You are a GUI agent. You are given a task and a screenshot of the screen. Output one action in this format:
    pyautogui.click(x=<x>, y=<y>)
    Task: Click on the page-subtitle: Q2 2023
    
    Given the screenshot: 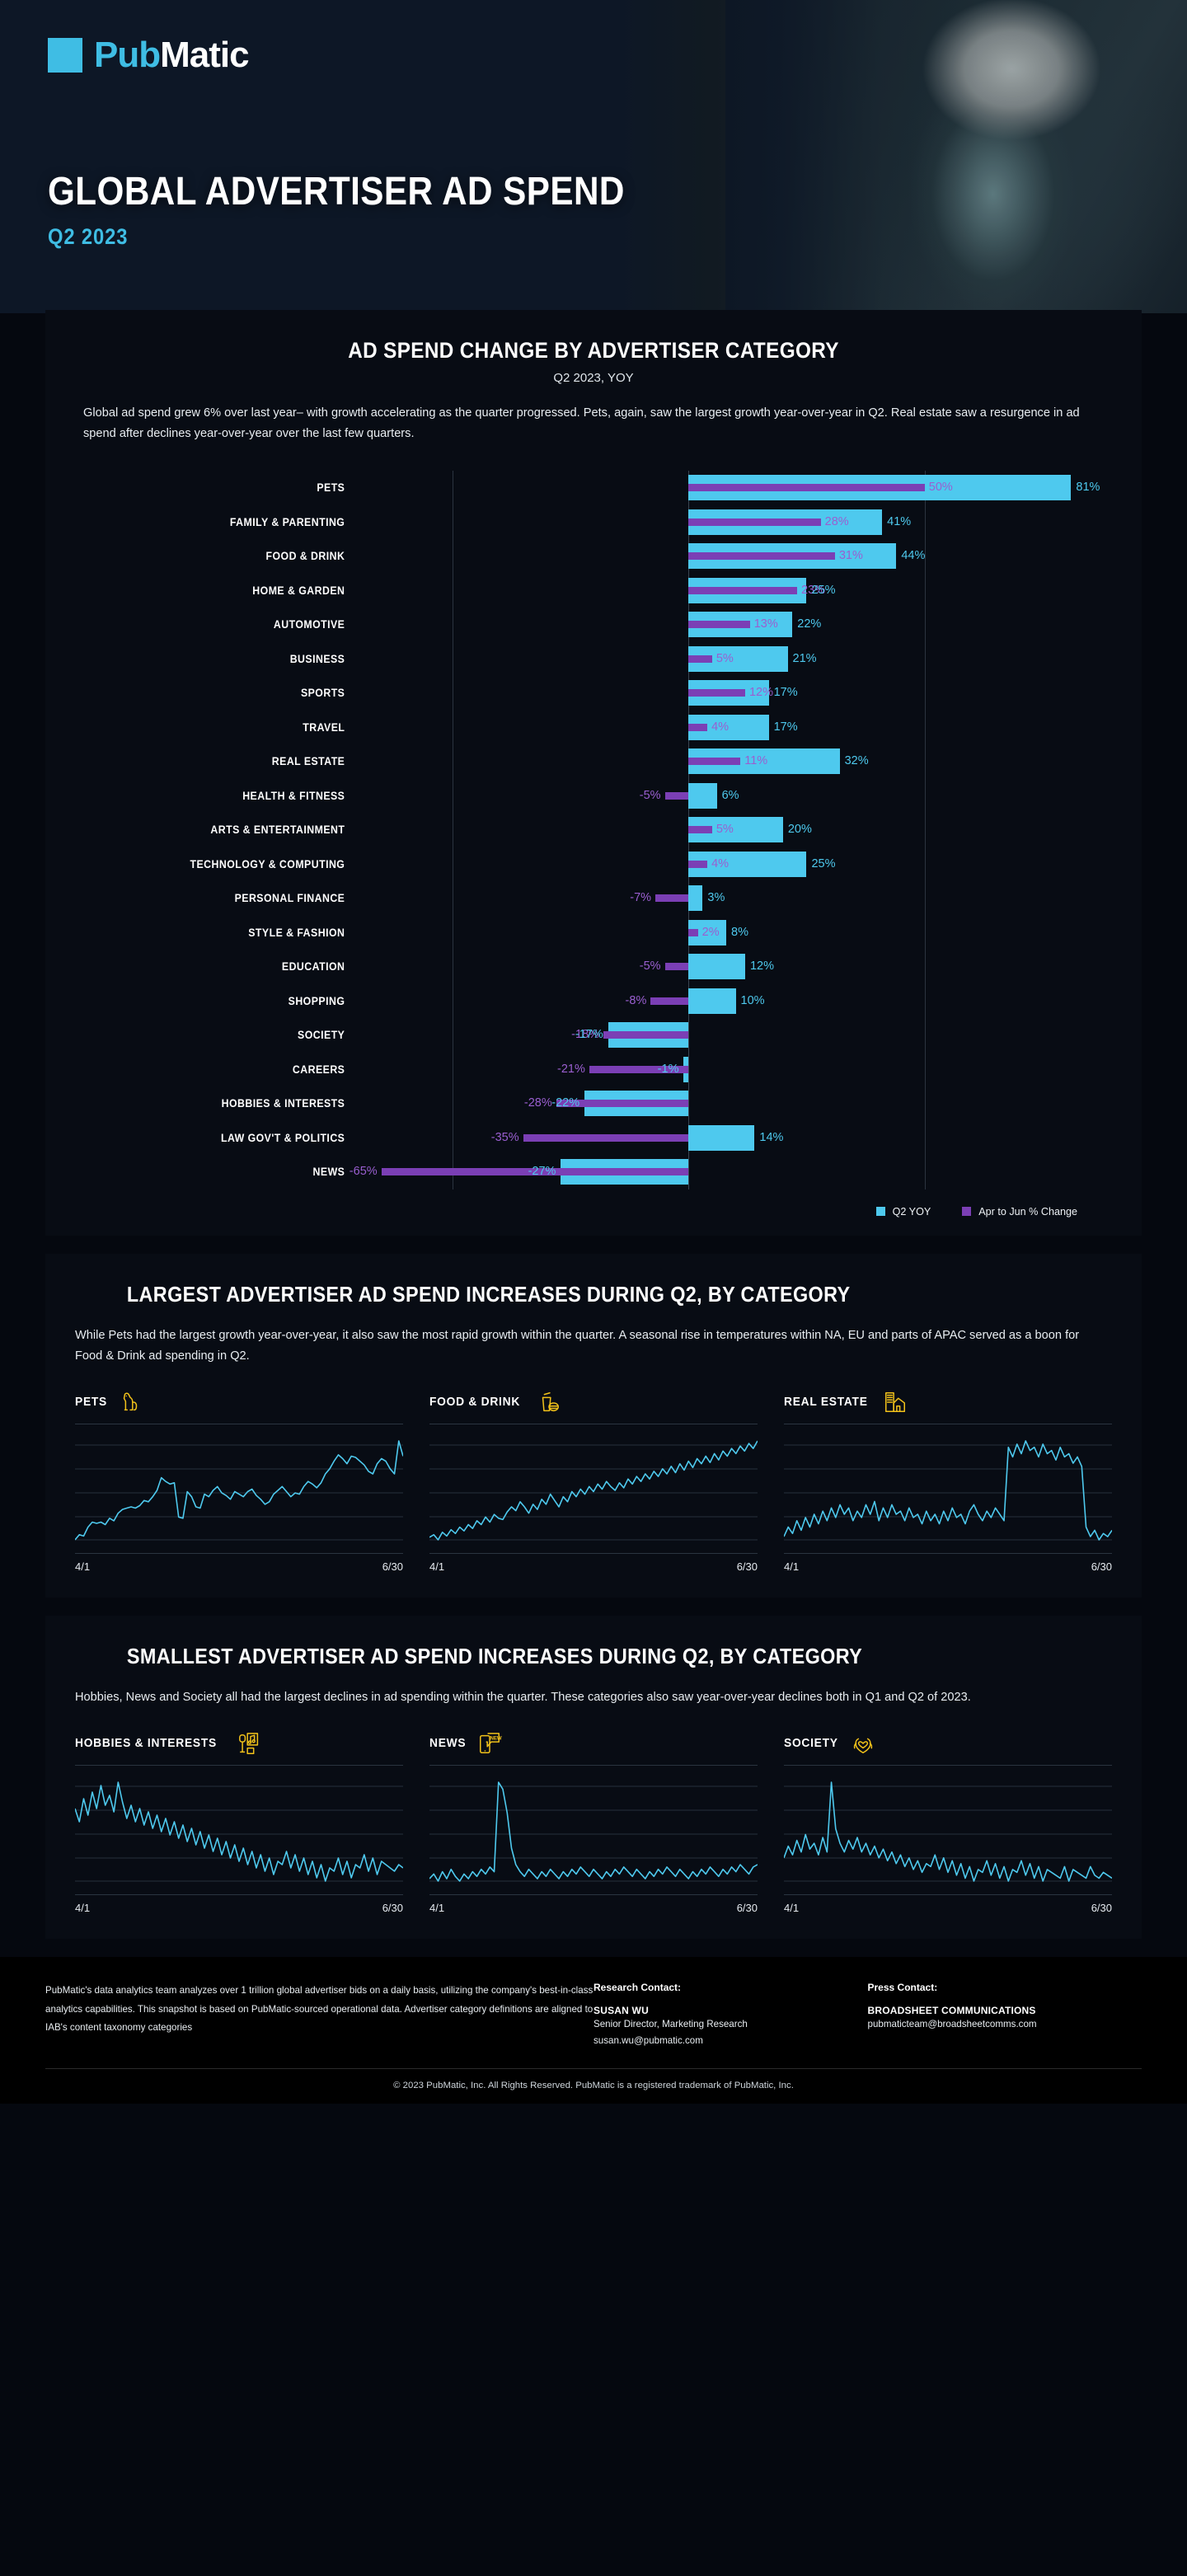 What is the action you would take?
    pyautogui.click(x=88, y=237)
    